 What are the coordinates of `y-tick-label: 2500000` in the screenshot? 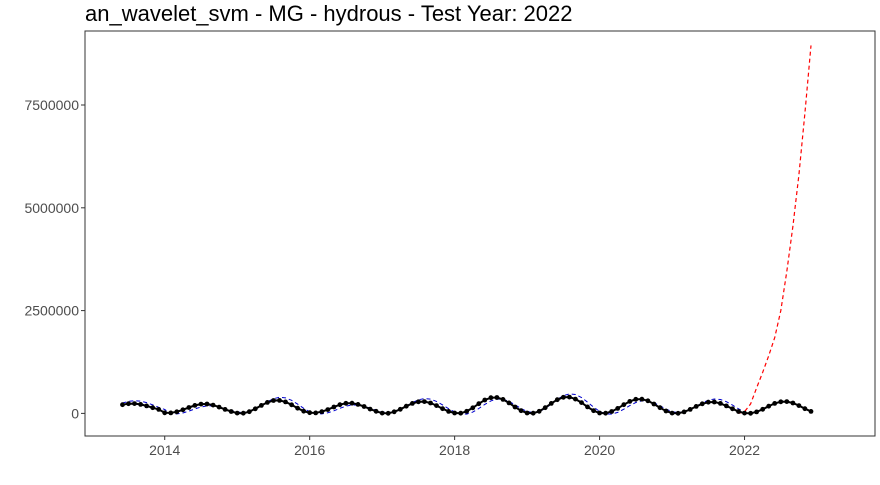 It's located at (51, 311).